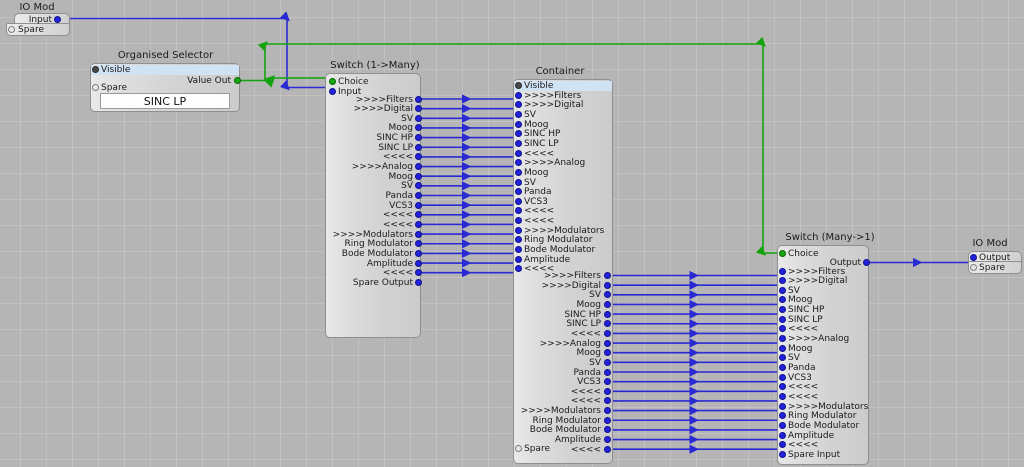  Describe the element at coordinates (866, 262) in the screenshot. I see `switch-m1-port-output` at that location.